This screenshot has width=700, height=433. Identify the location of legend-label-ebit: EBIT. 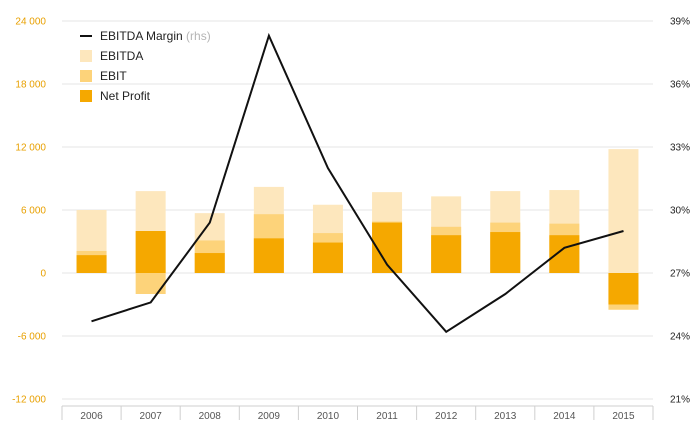
(113, 76).